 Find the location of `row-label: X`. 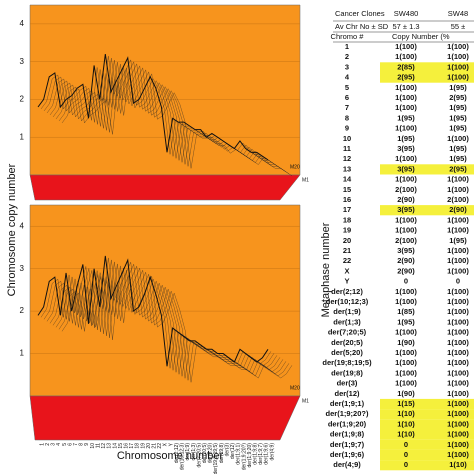

row-label: X is located at coordinates (346, 270).